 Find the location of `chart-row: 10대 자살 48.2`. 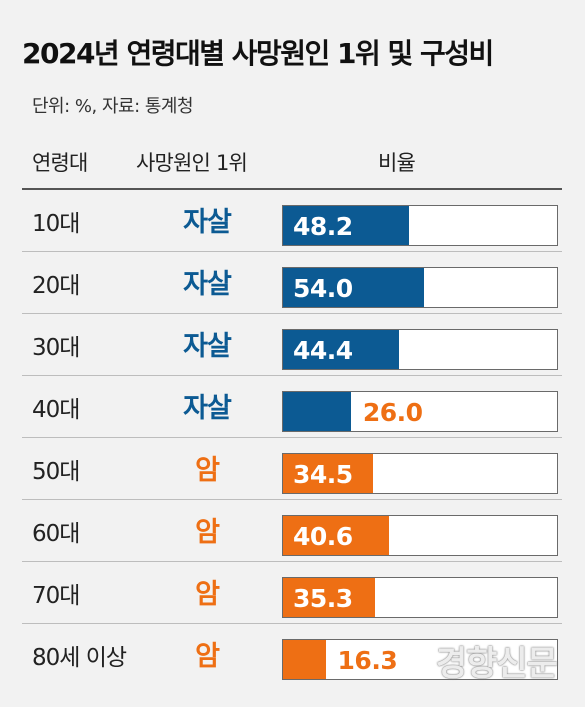

chart-row: 10대 자살 48.2 is located at coordinates (292, 221).